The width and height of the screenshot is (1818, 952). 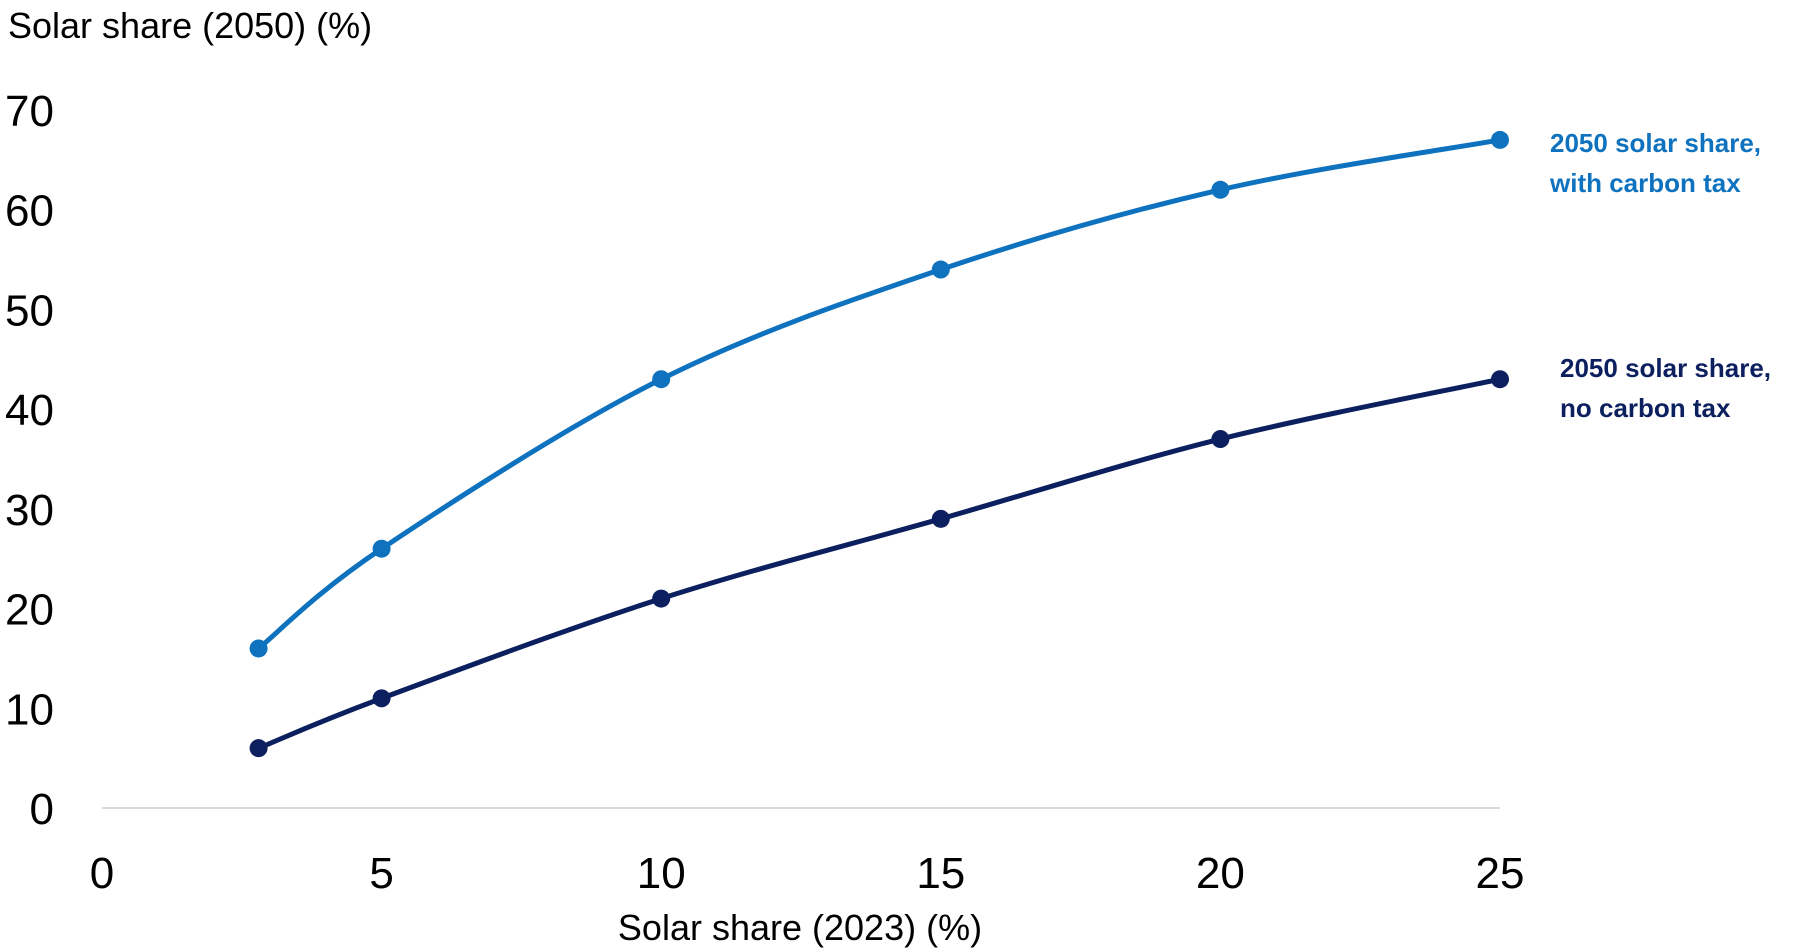 What do you see at coordinates (29, 310) in the screenshot?
I see `y-tick-label: 50` at bounding box center [29, 310].